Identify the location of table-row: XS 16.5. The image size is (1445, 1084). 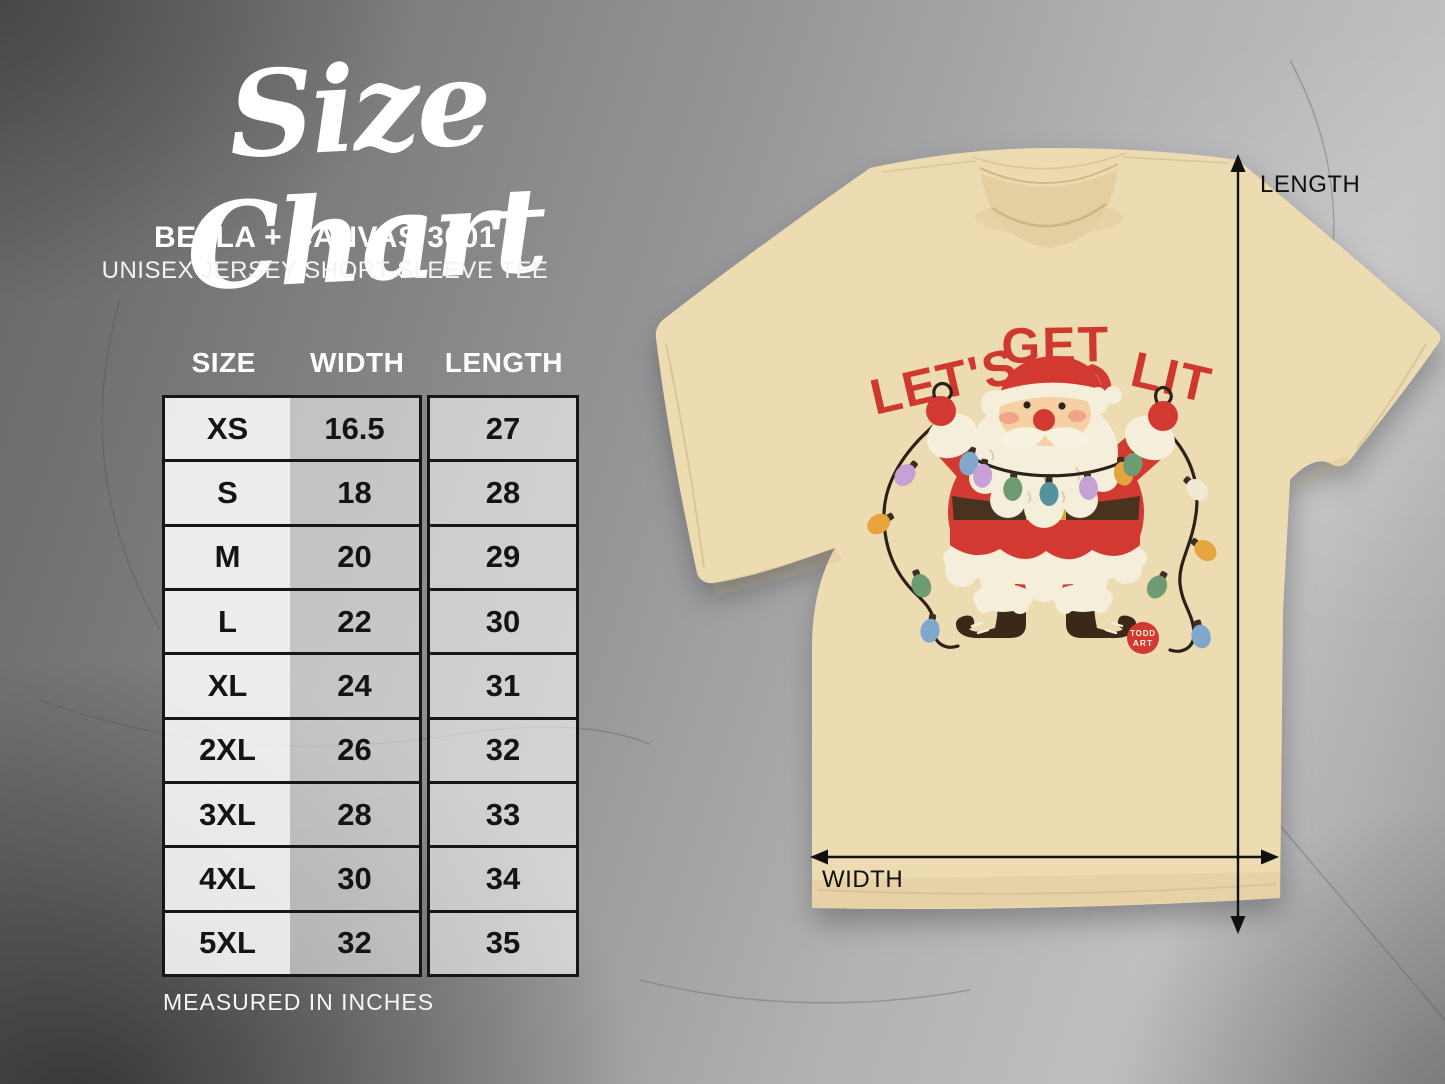
(292, 429).